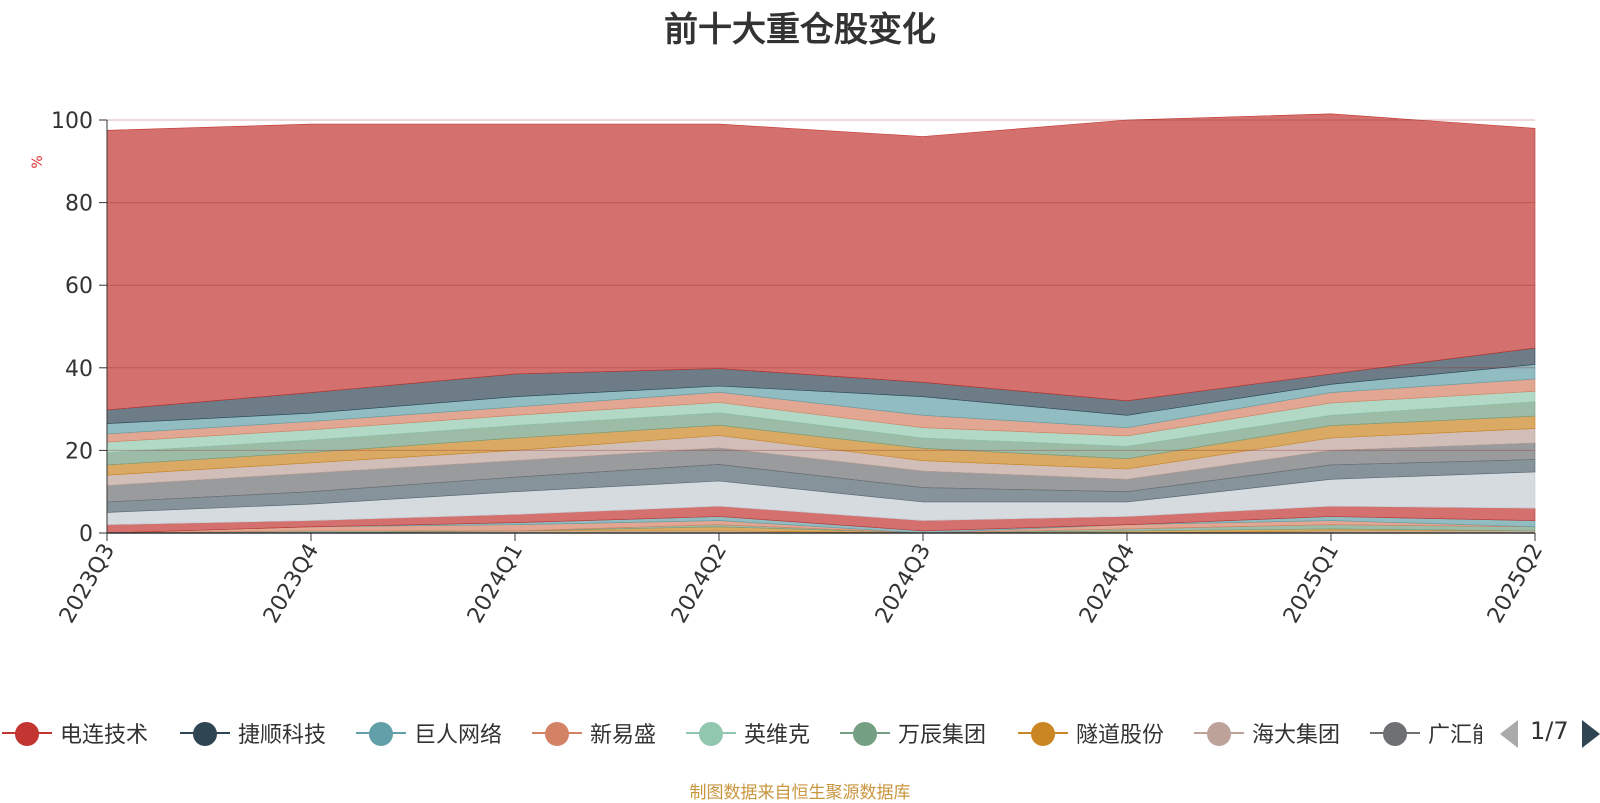  Describe the element at coordinates (79, 286) in the screenshot. I see `y-tick-label: 60` at that location.